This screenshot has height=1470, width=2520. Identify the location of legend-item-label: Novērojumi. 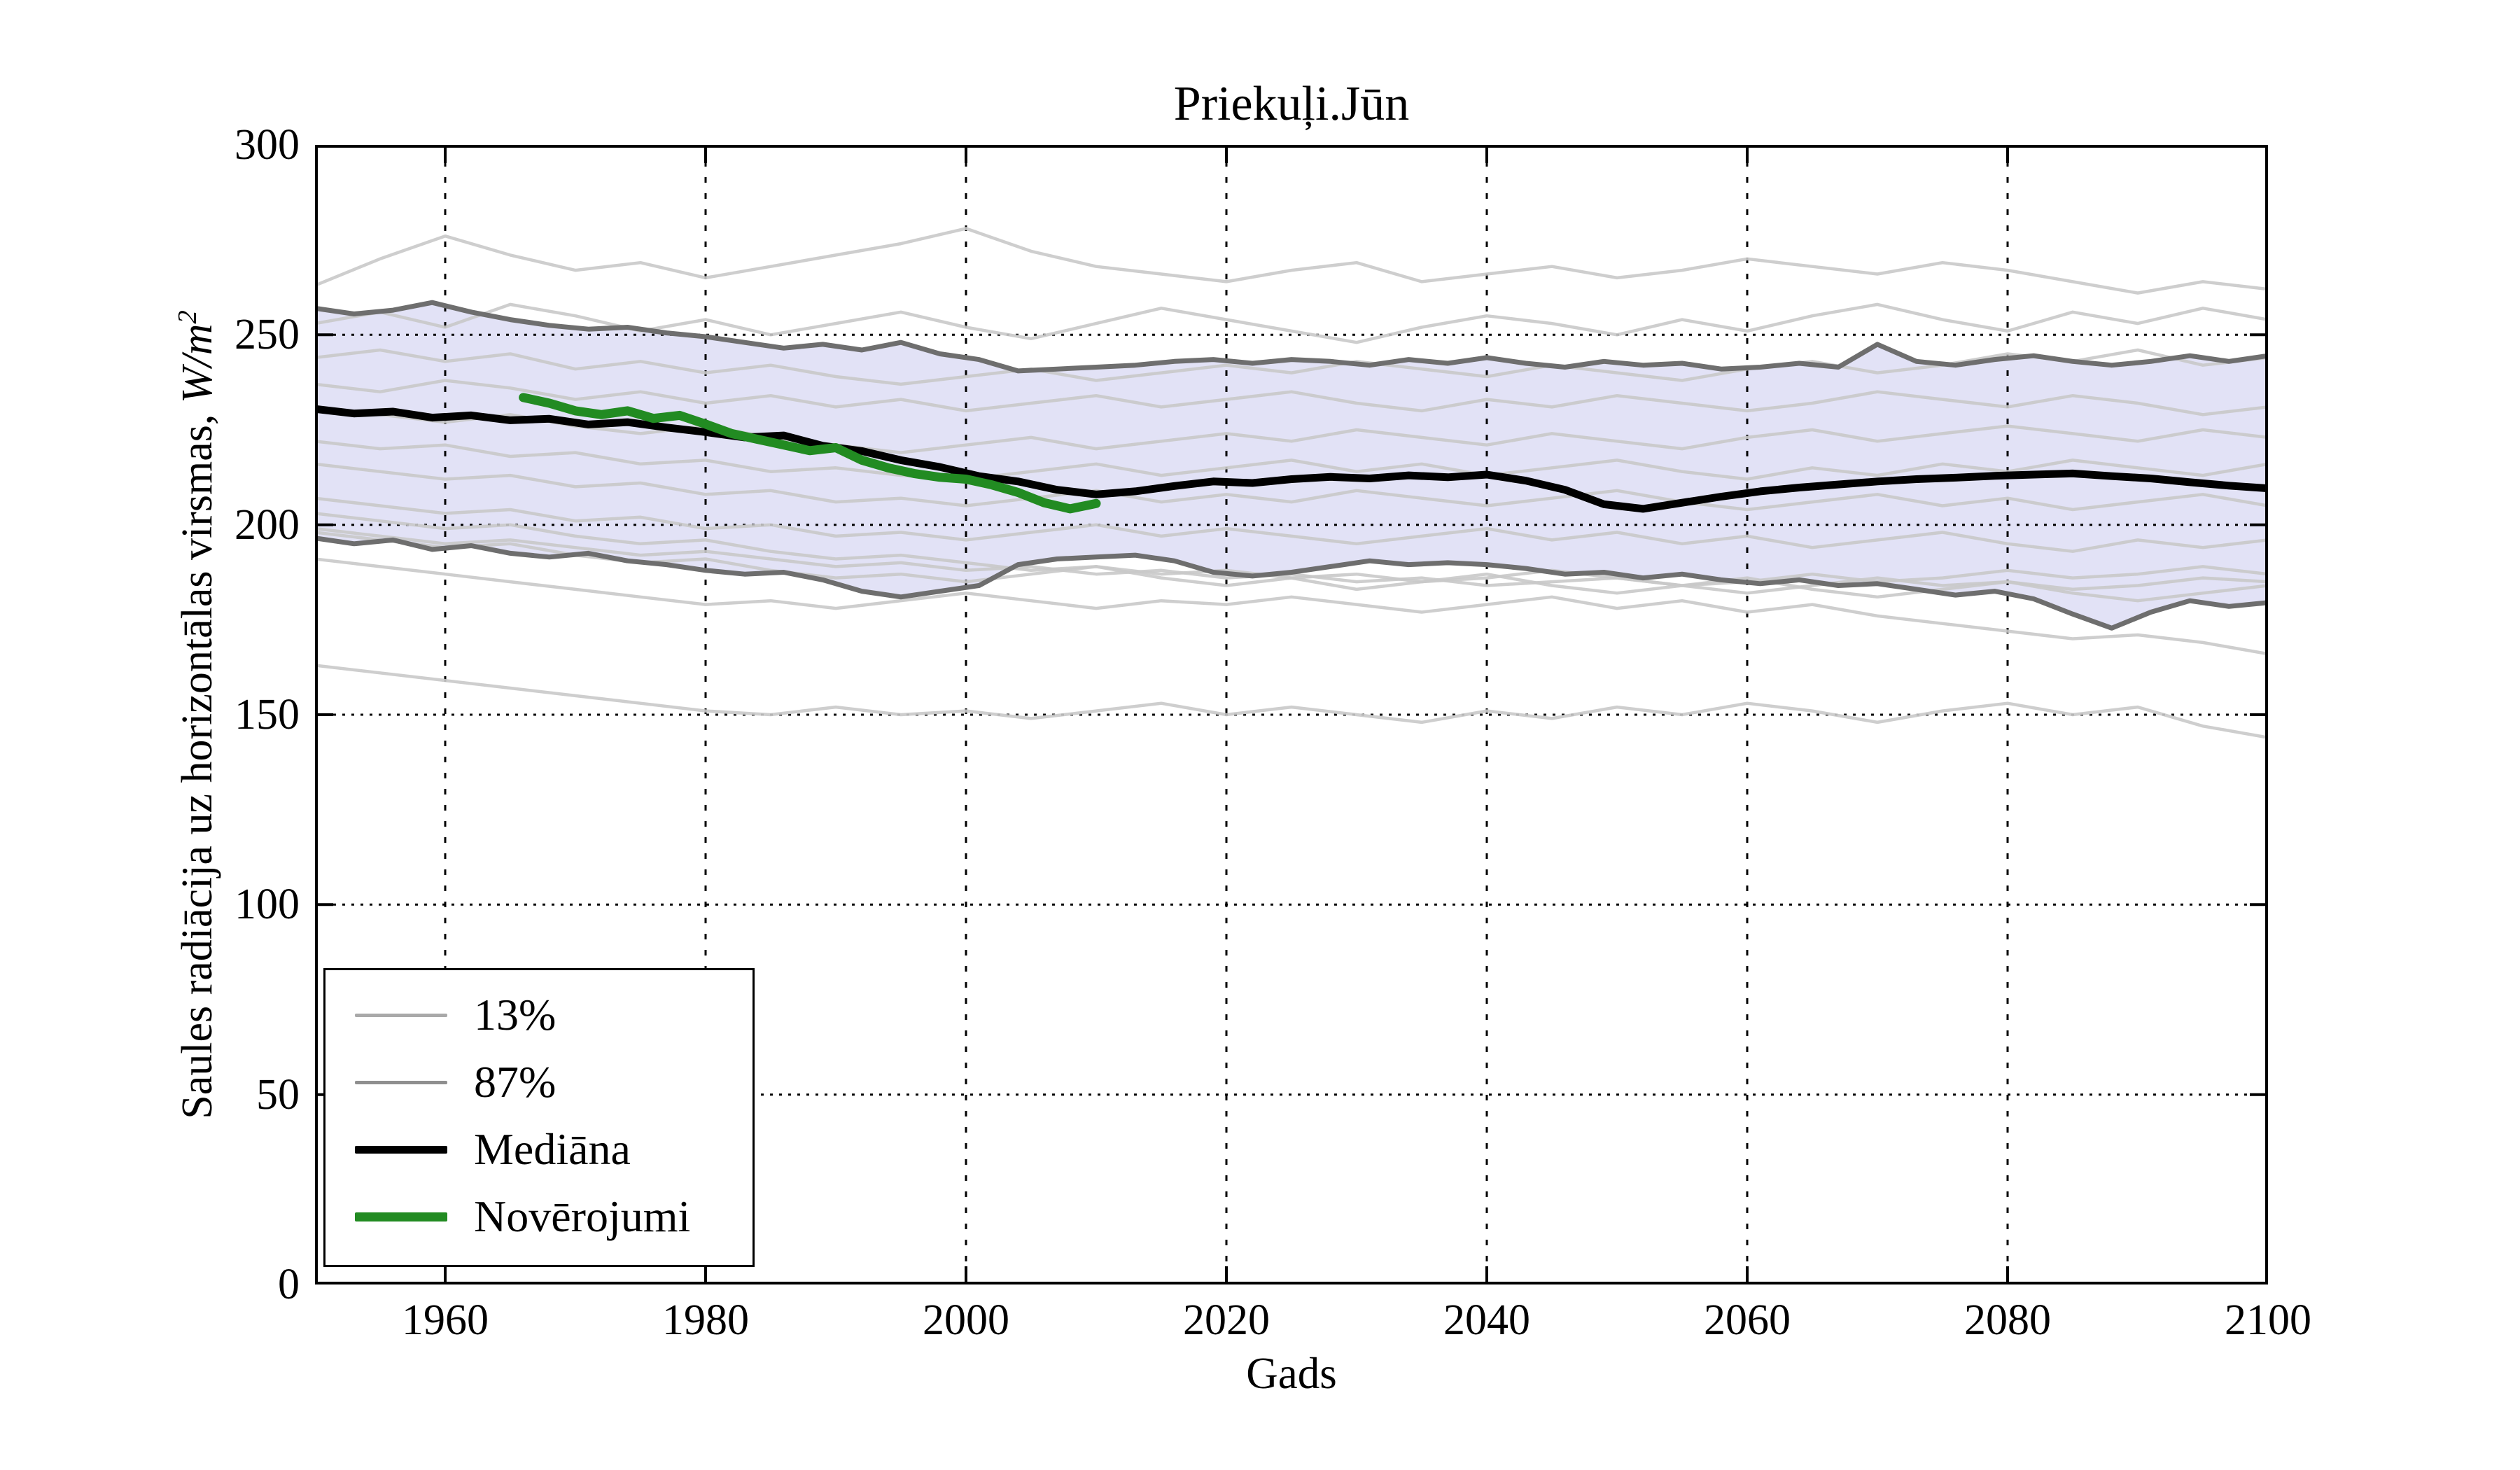
(582, 1216).